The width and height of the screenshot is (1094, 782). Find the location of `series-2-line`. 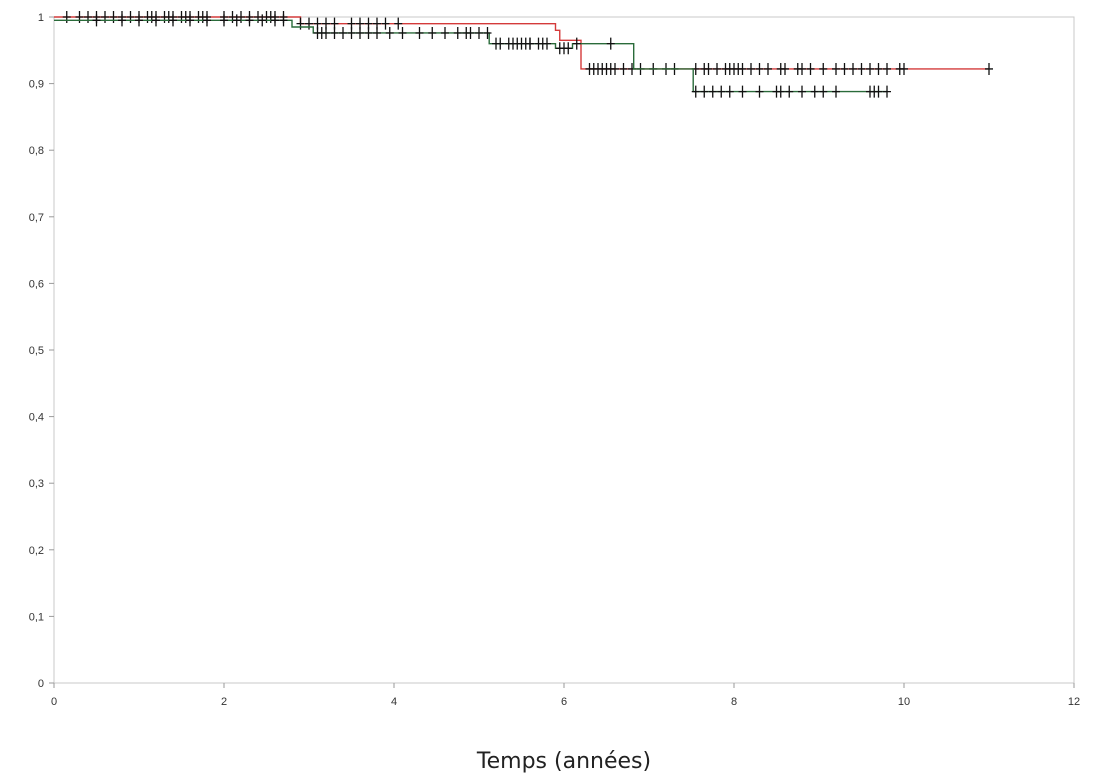

series-2-line is located at coordinates (470, 56).